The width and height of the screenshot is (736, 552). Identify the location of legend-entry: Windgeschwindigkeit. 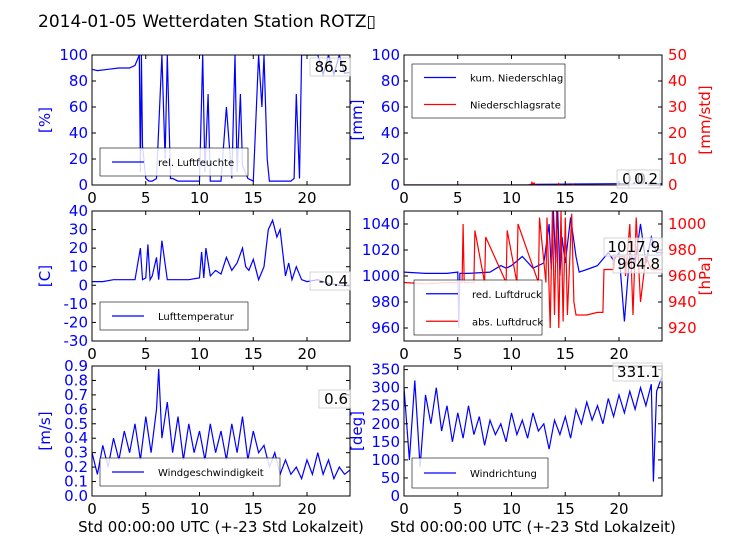
(211, 473).